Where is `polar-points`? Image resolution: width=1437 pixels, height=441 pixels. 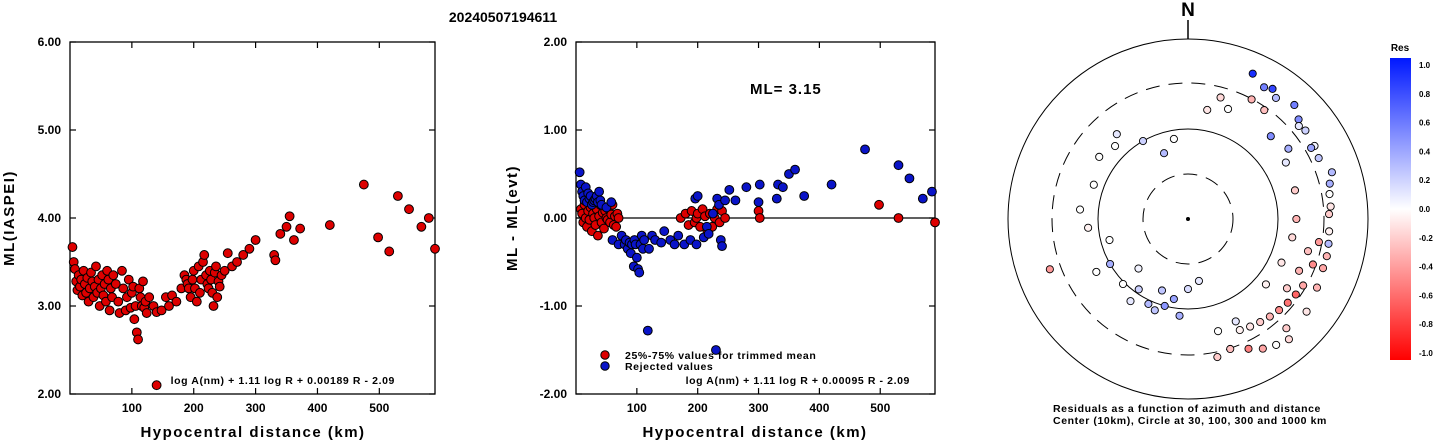 polar-points is located at coordinates (1190, 215).